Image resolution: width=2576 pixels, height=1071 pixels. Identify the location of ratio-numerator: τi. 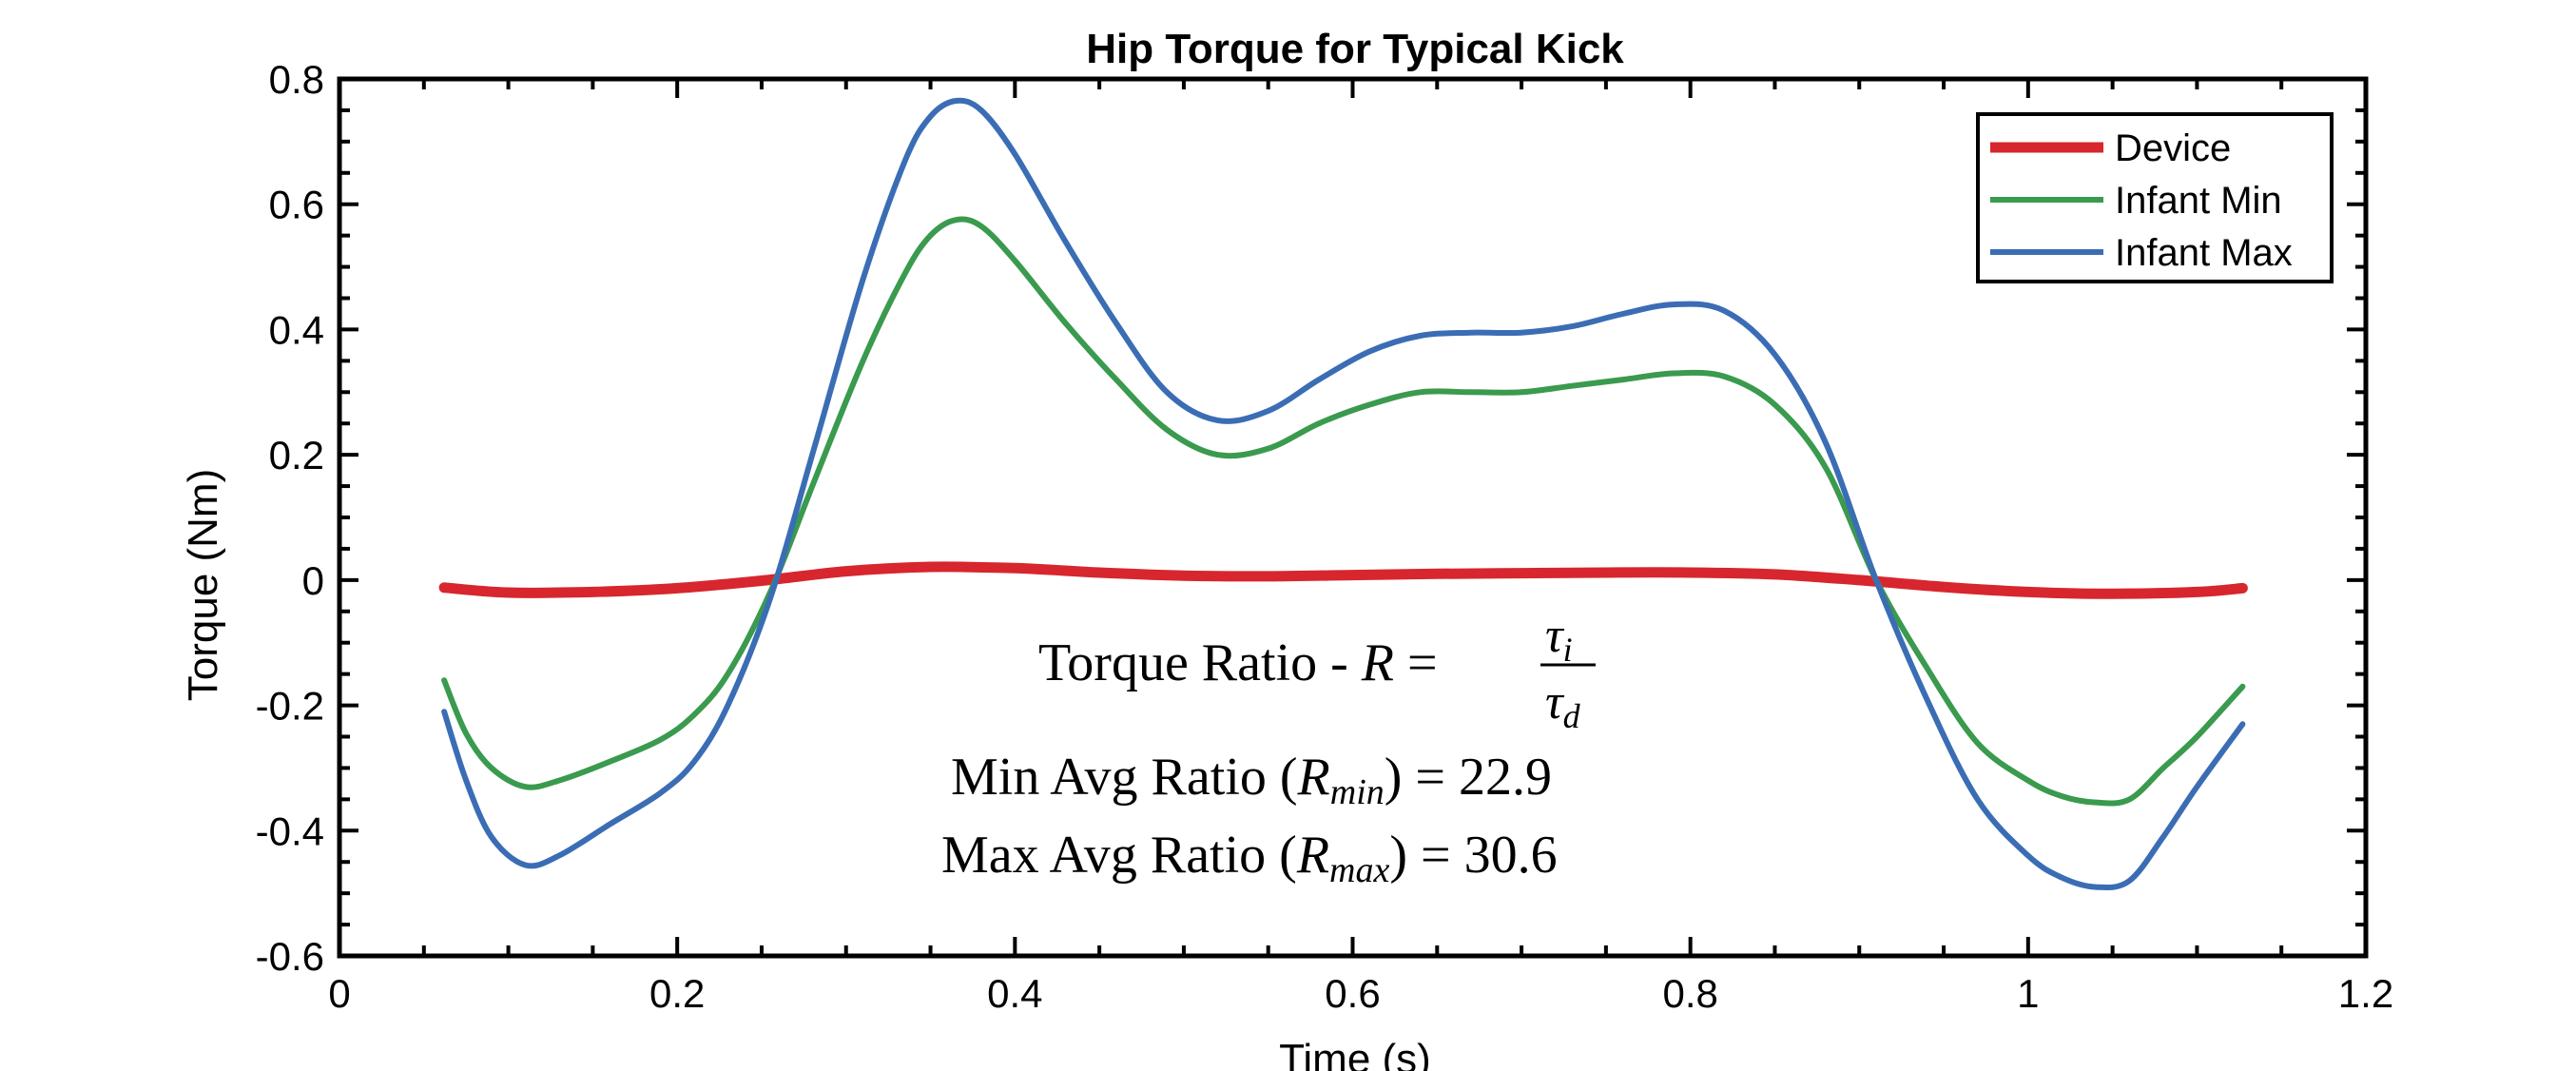
(1559, 639).